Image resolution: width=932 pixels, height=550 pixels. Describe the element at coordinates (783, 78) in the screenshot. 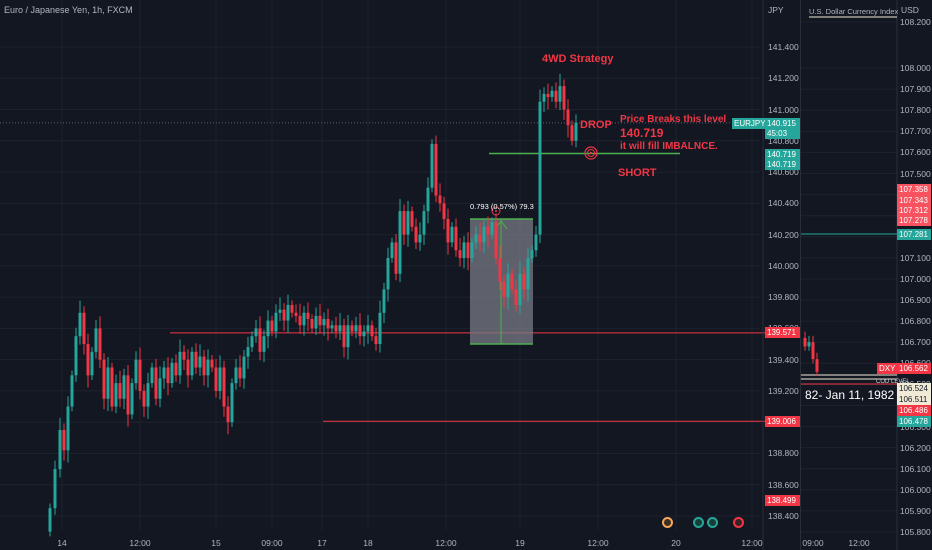

I see `price-tick-label: 141.200` at that location.